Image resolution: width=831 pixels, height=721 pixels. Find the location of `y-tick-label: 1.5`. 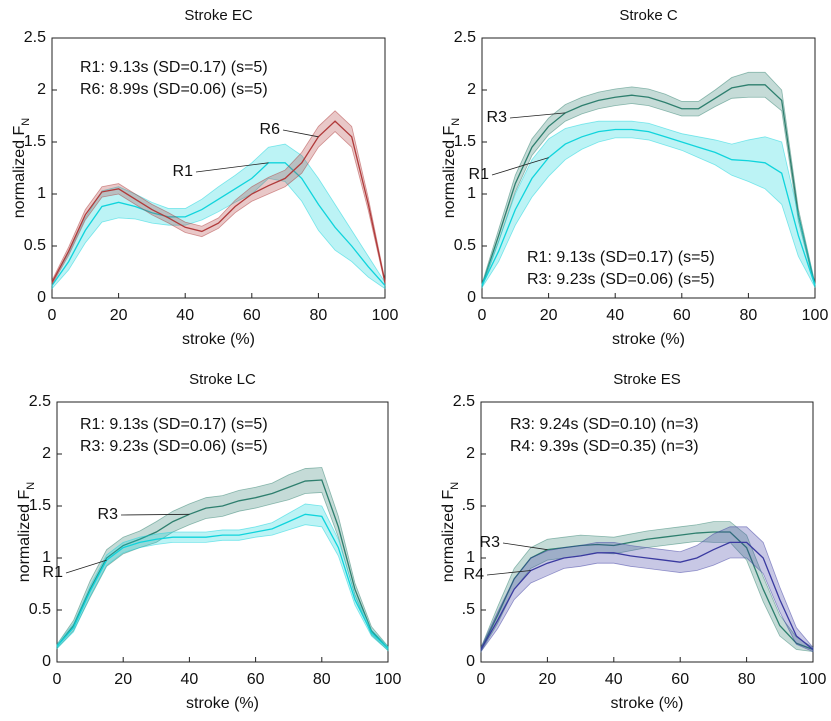

y-tick-label: 1.5 is located at coordinates (40, 505).